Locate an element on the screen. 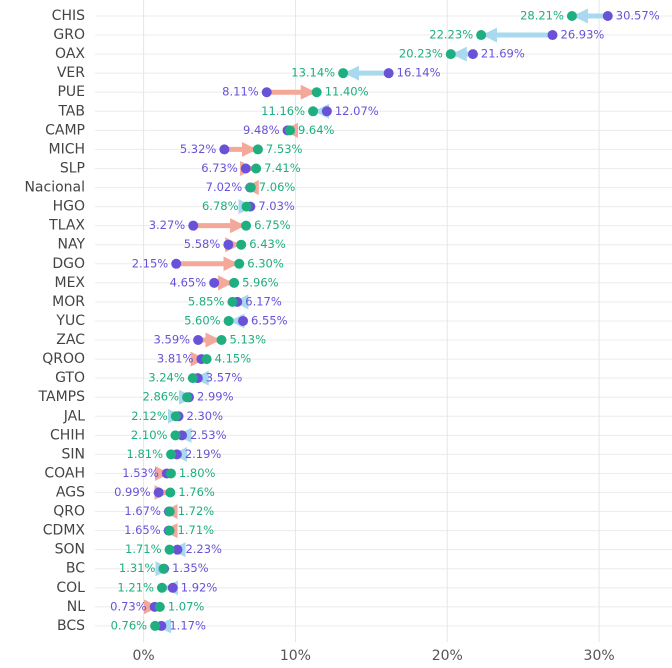 This screenshot has height=668, width=672. value-label: 5.13% is located at coordinates (247, 340).